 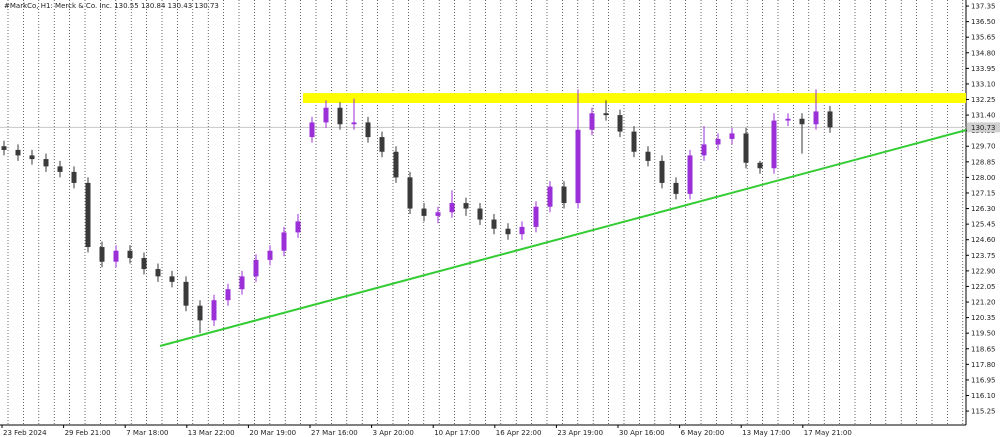 What do you see at coordinates (766, 433) in the screenshot?
I see `x-tick-label: 13 May 17:00` at bounding box center [766, 433].